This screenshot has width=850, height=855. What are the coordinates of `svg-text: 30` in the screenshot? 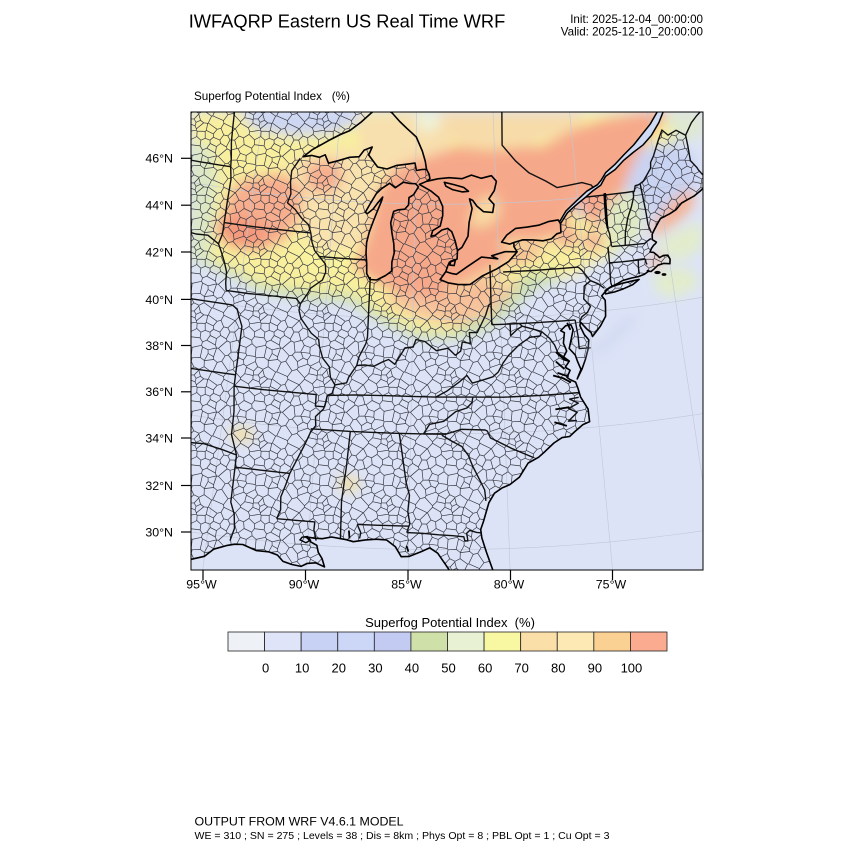 It's located at (375, 667).